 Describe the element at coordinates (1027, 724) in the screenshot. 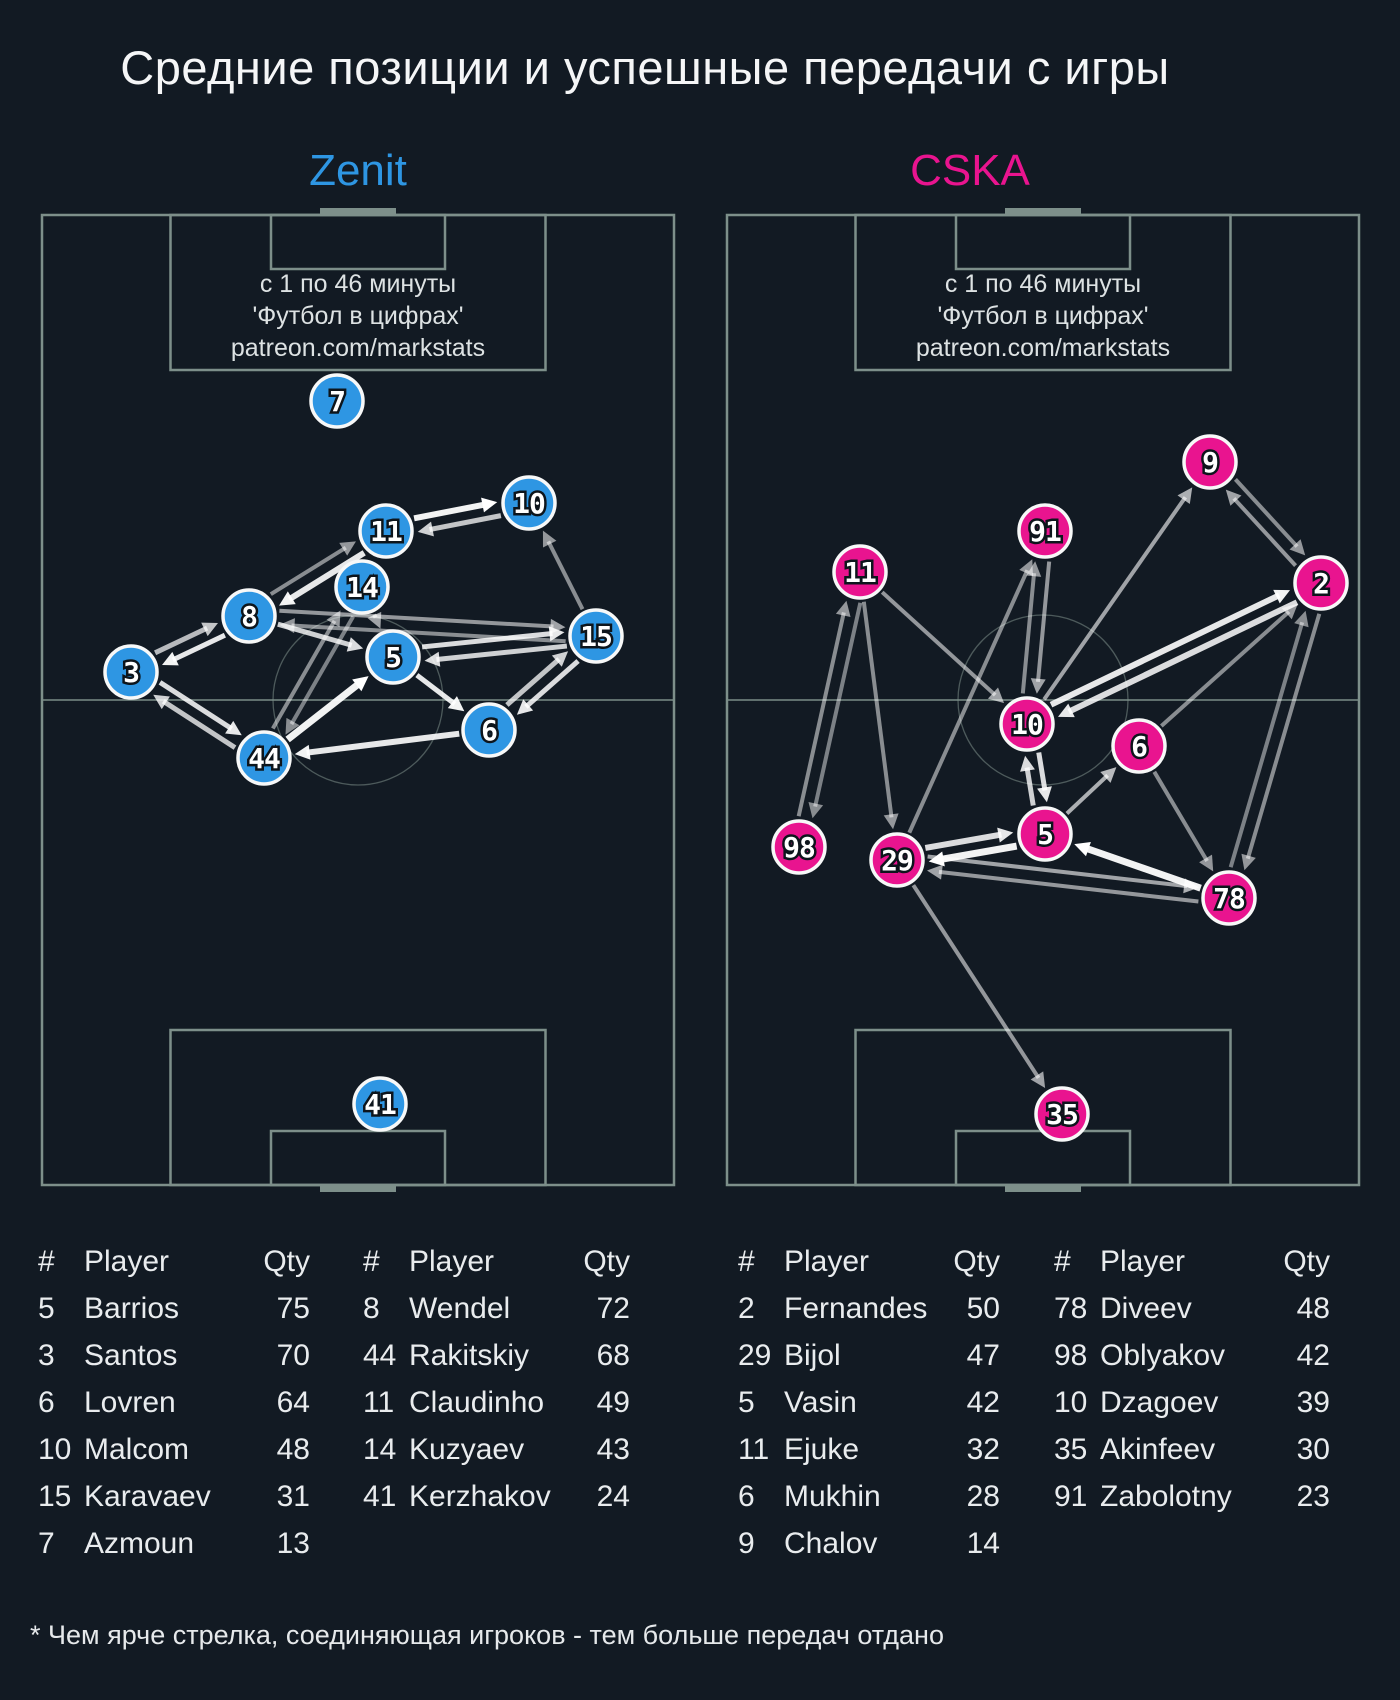

I see `player-number: 10` at that location.